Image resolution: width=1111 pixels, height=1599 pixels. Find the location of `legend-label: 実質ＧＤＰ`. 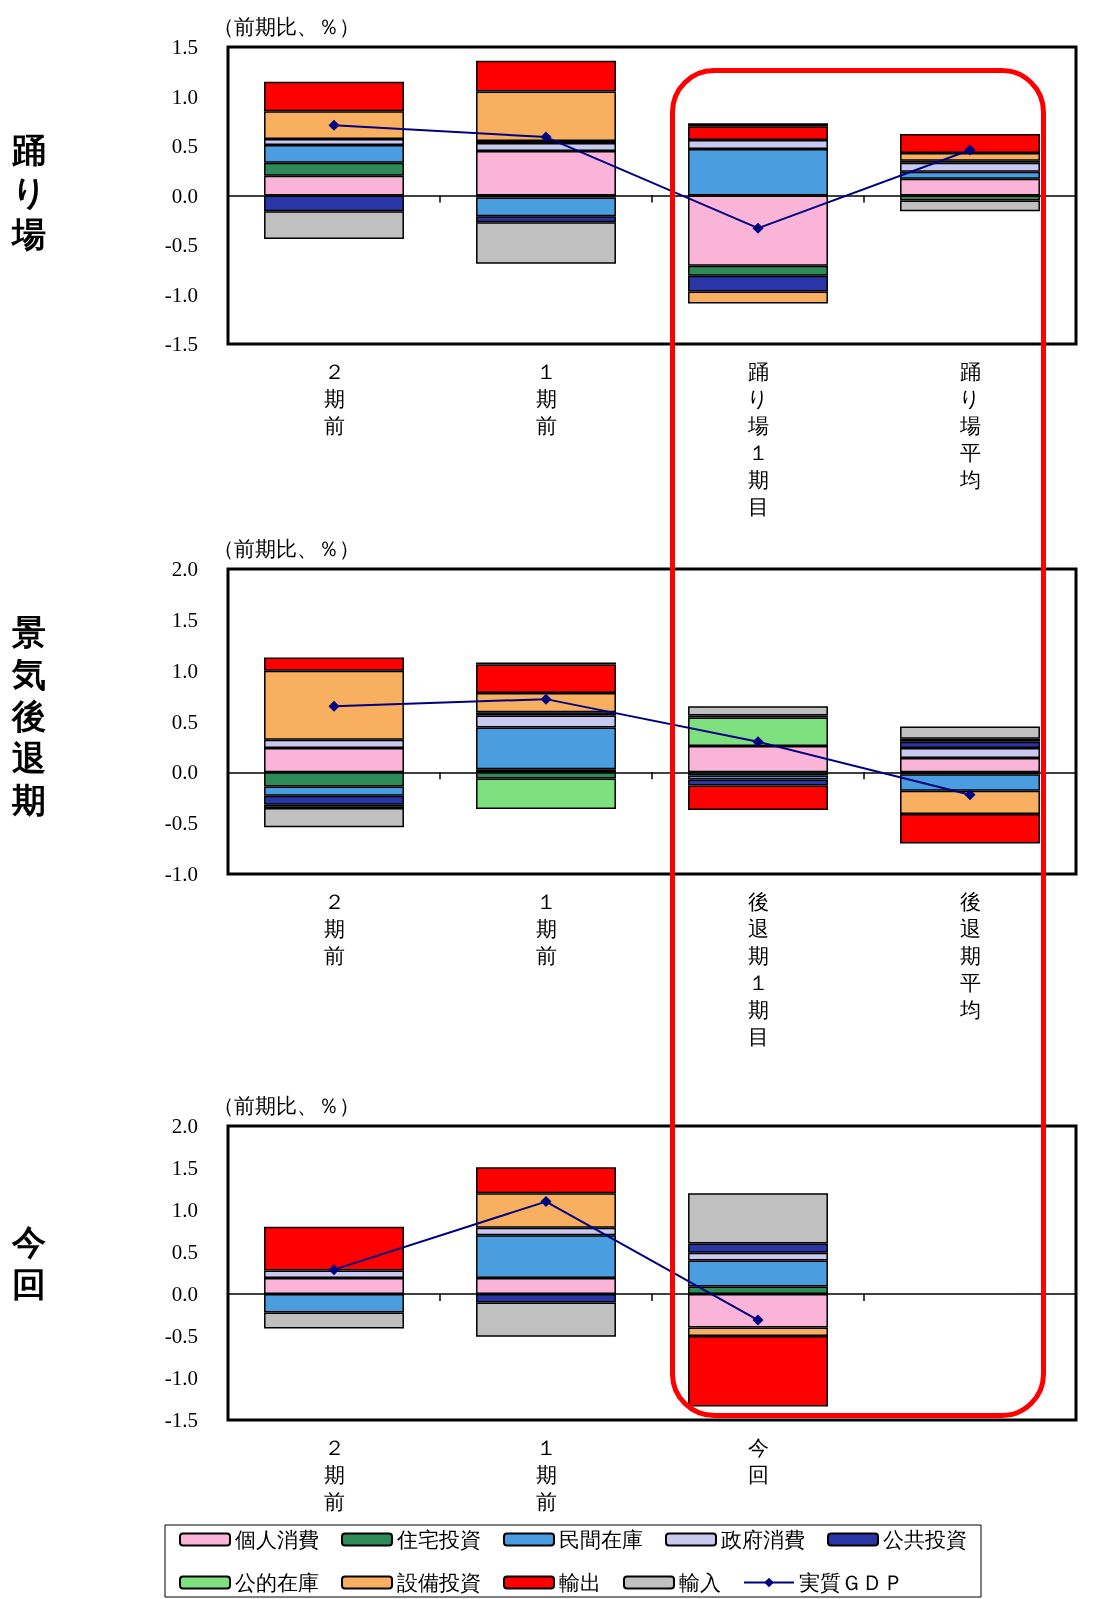

legend-label: 実質ＧＤＰ is located at coordinates (851, 1582).